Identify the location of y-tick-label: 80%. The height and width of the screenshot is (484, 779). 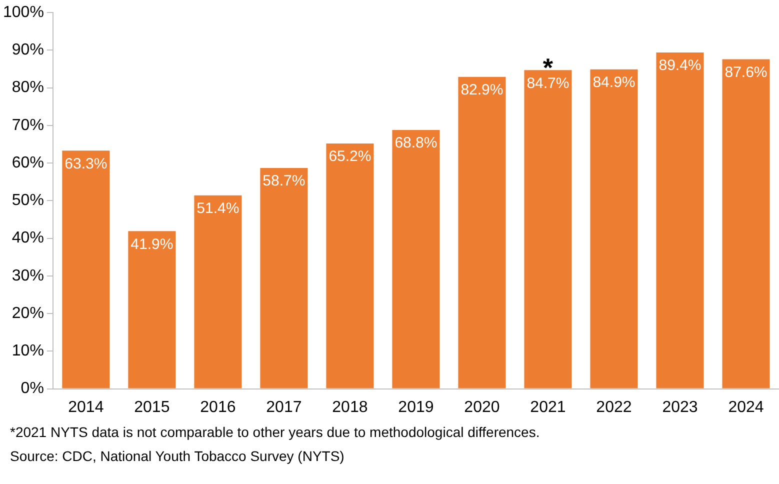
(28, 87).